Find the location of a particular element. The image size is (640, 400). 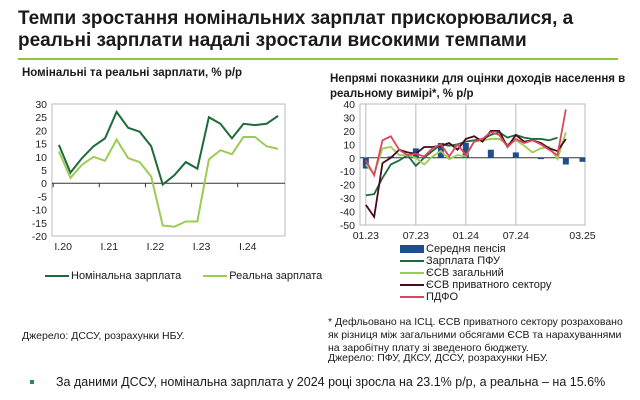

legend-item: Зарплата ПФУ is located at coordinates (475, 261).